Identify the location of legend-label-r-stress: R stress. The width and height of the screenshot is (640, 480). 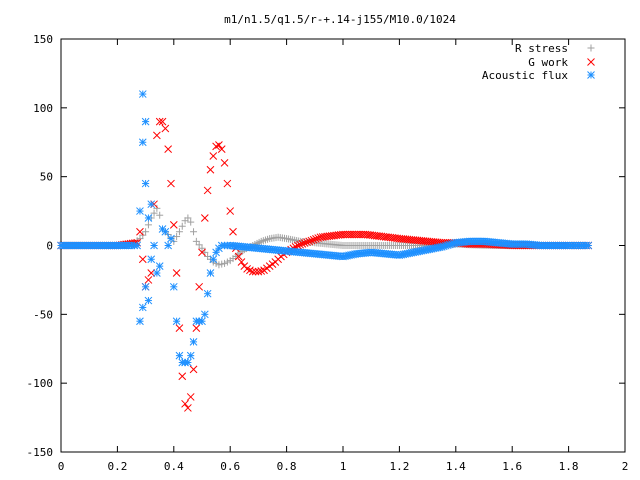
(541, 48).